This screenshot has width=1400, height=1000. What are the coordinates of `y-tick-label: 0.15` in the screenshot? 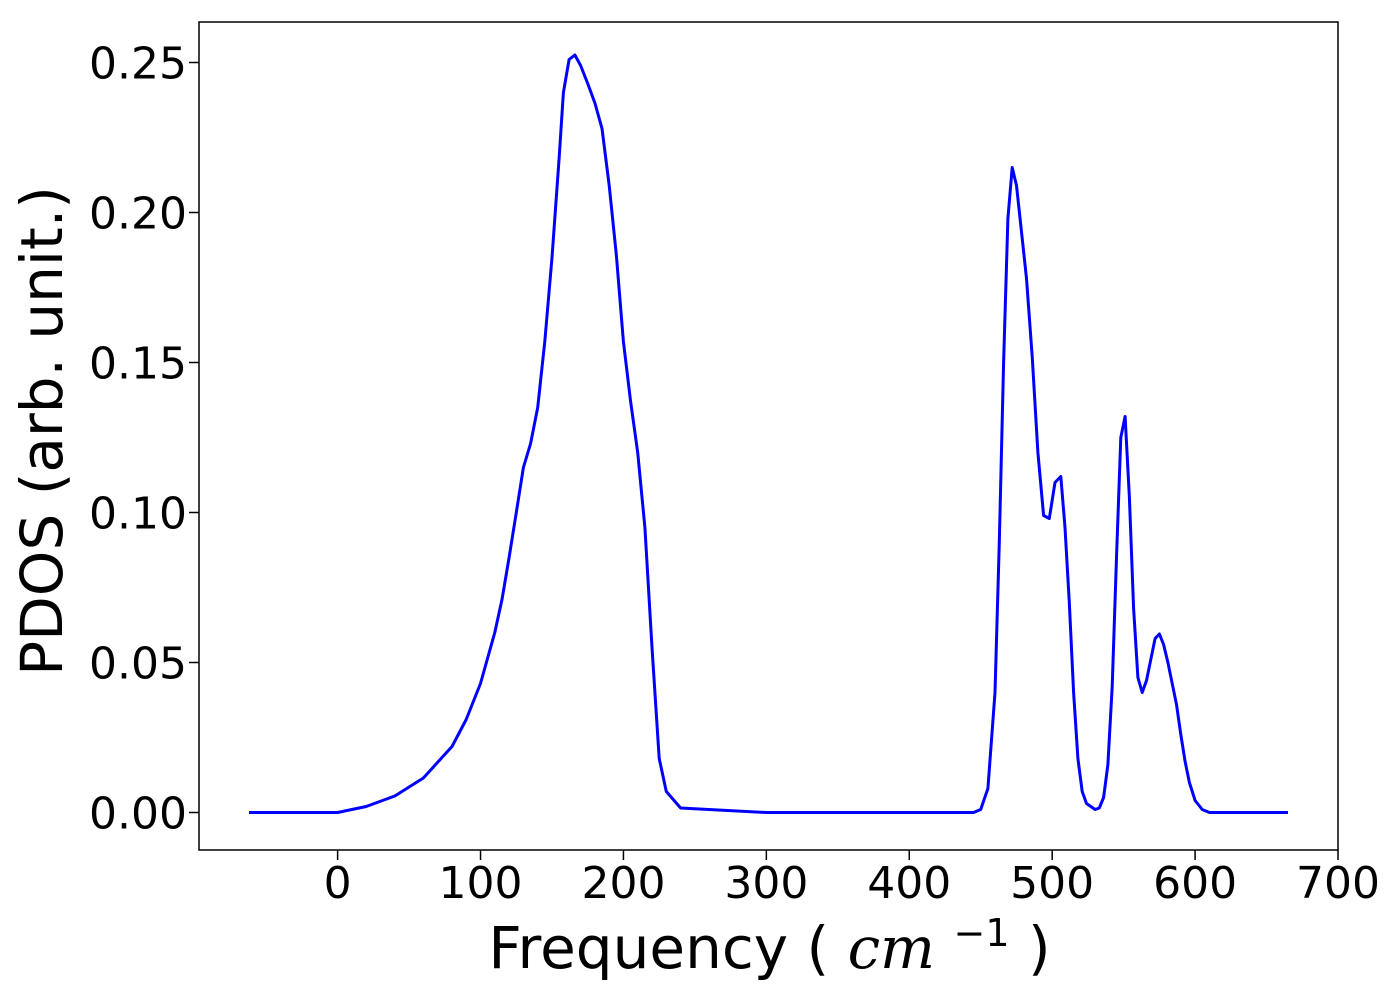 It's located at (138, 364).